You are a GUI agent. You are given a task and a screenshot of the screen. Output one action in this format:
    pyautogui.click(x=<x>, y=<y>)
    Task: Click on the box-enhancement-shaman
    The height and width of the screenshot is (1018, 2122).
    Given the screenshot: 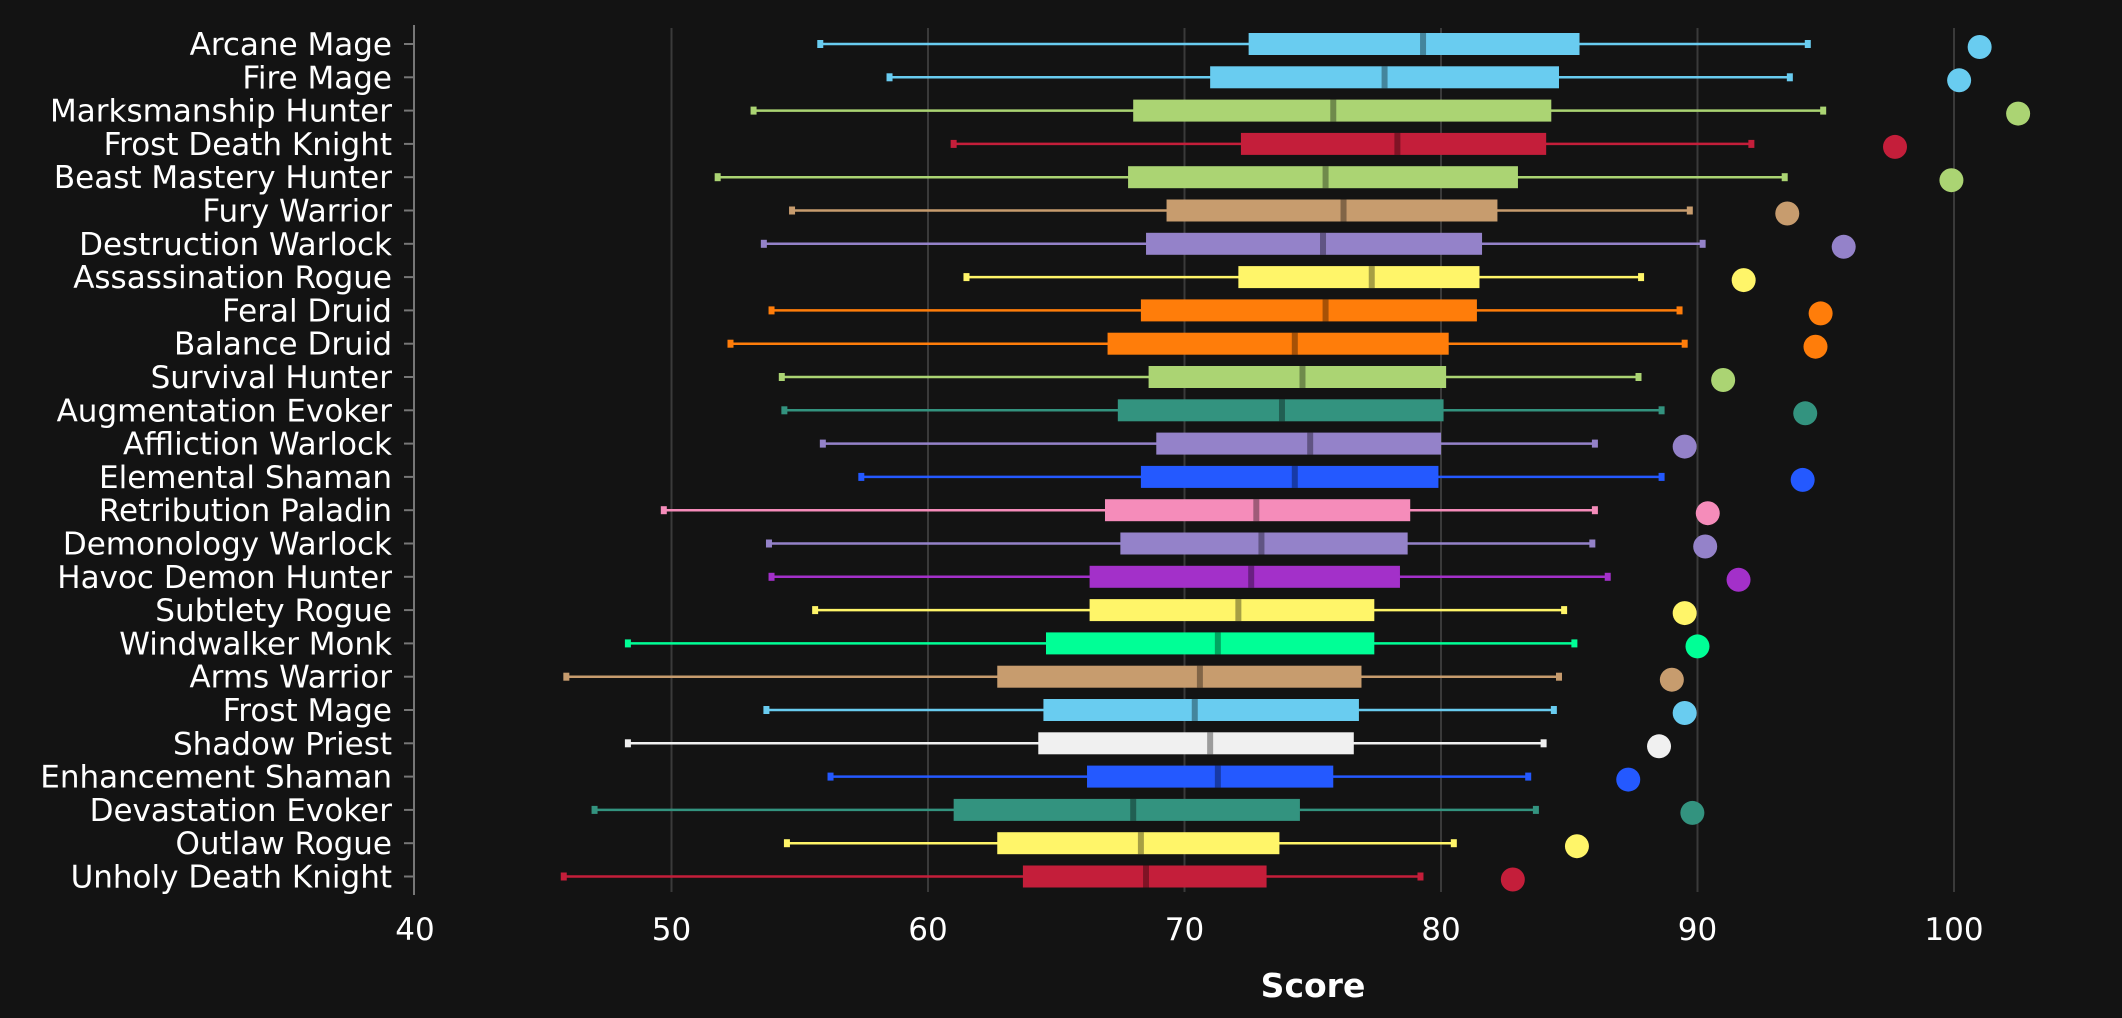 What is the action you would take?
    pyautogui.click(x=1234, y=778)
    